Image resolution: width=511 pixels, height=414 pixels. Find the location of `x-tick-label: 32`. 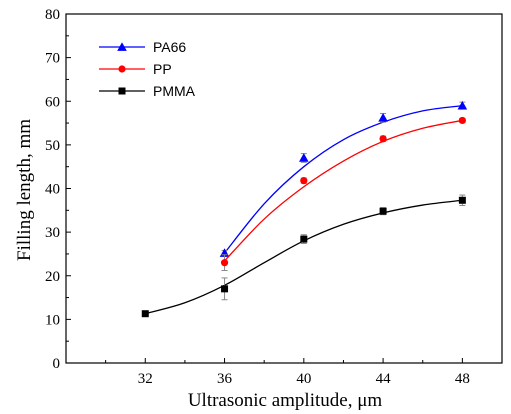

x-tick-label: 32 is located at coordinates (145, 379).